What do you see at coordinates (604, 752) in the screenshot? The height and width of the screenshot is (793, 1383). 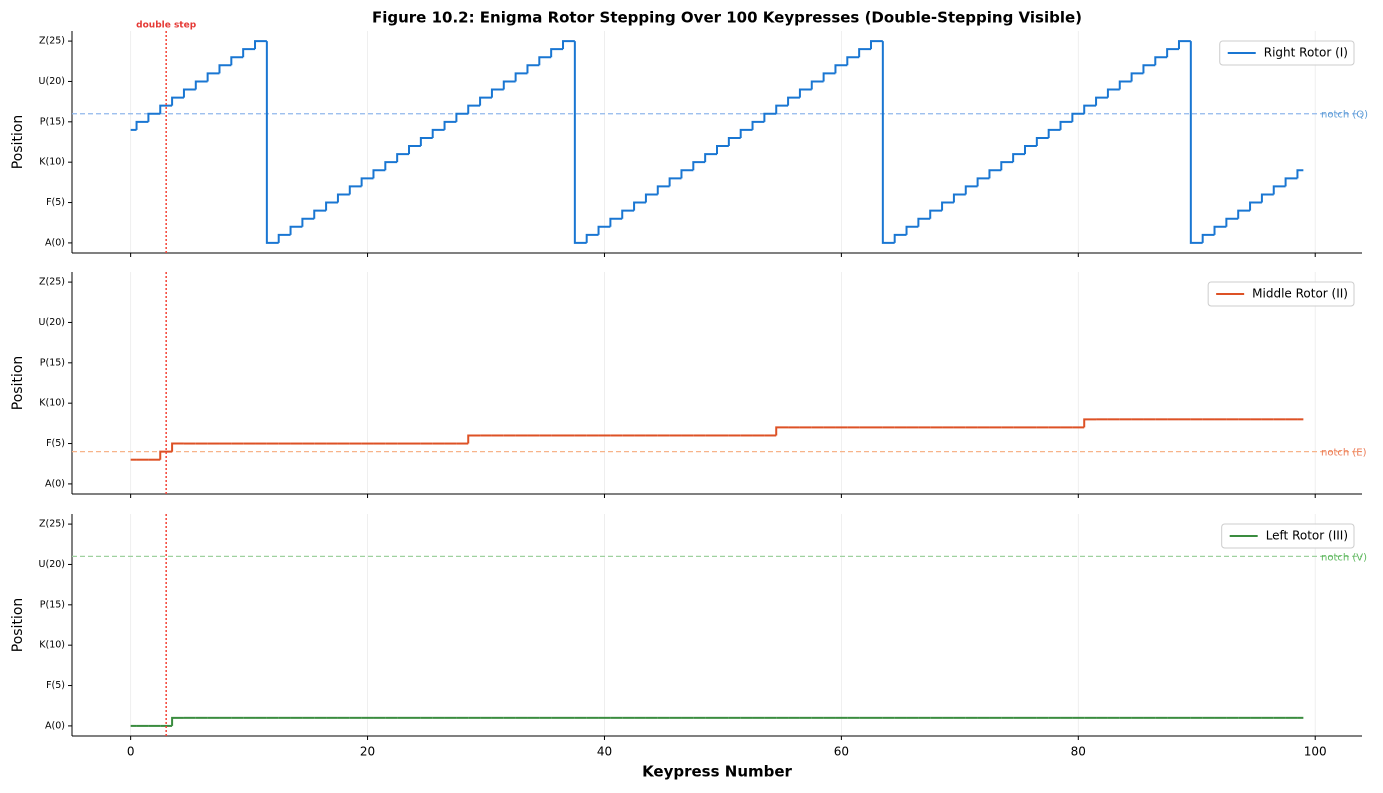 I see `x-tick-label: 40` at bounding box center [604, 752].